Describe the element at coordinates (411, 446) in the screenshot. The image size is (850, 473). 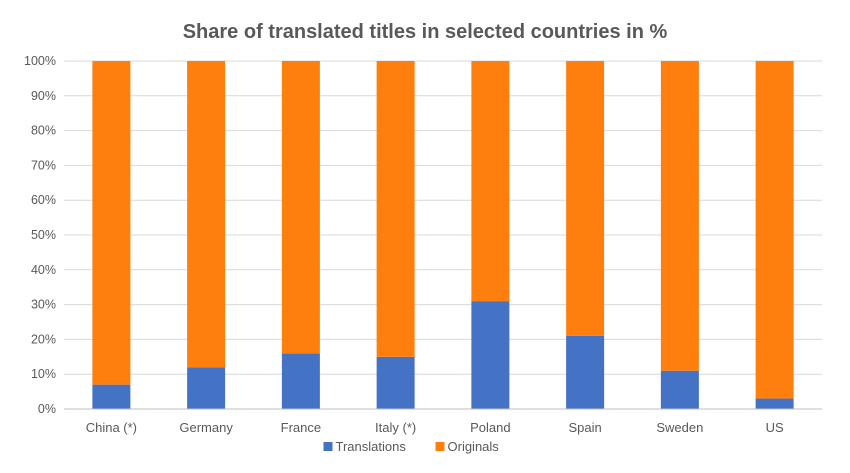
I see `legend: Translations Originals` at that location.